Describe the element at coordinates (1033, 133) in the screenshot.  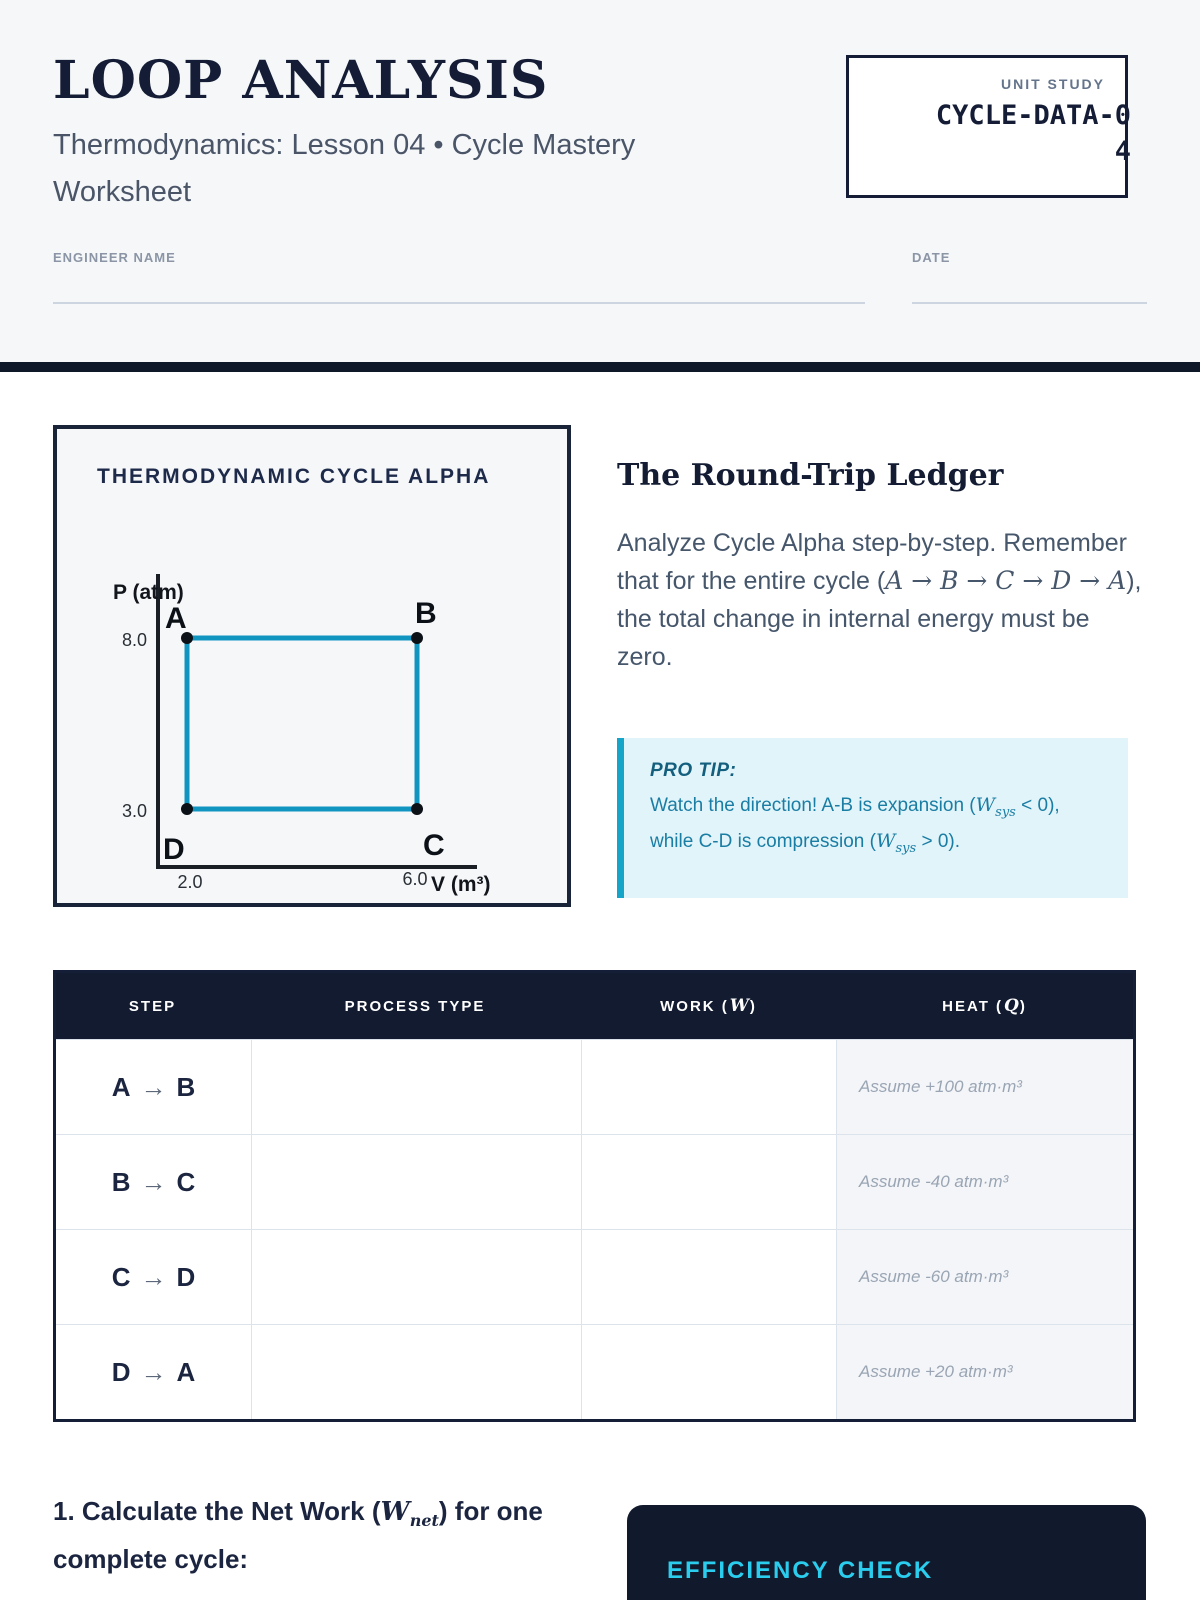
I see `unit-study-code: CYCLE-DATA-04` at that location.